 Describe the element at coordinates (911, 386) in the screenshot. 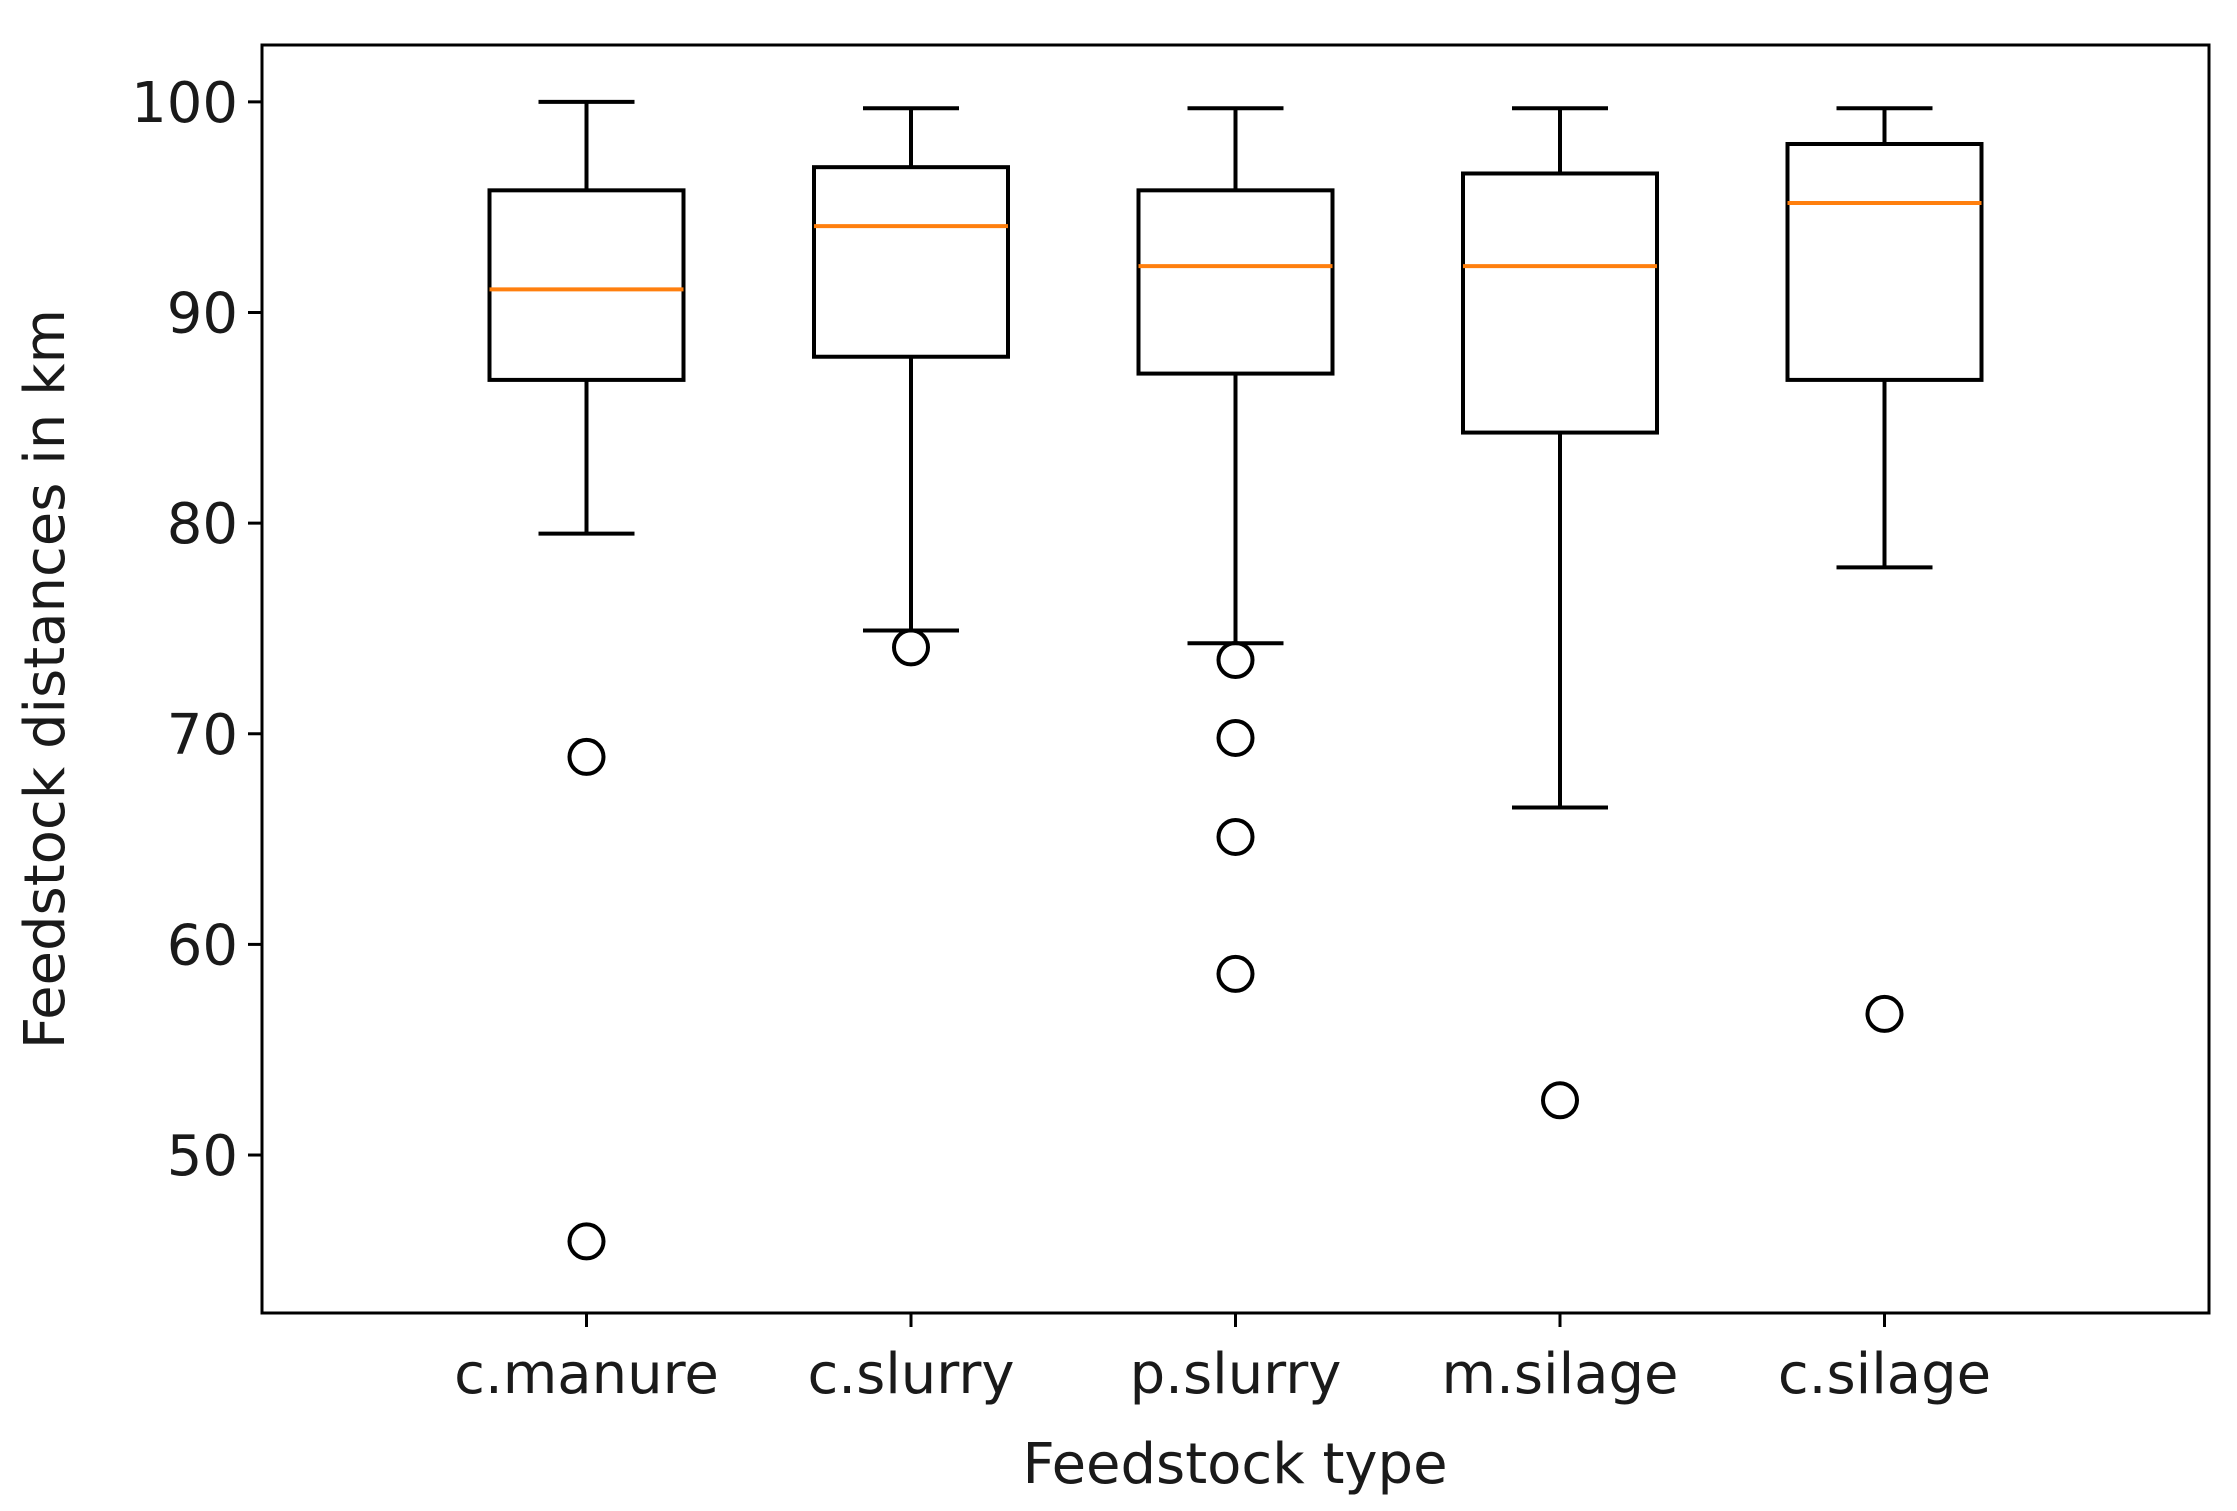

I see `box-group-c-slurry` at that location.